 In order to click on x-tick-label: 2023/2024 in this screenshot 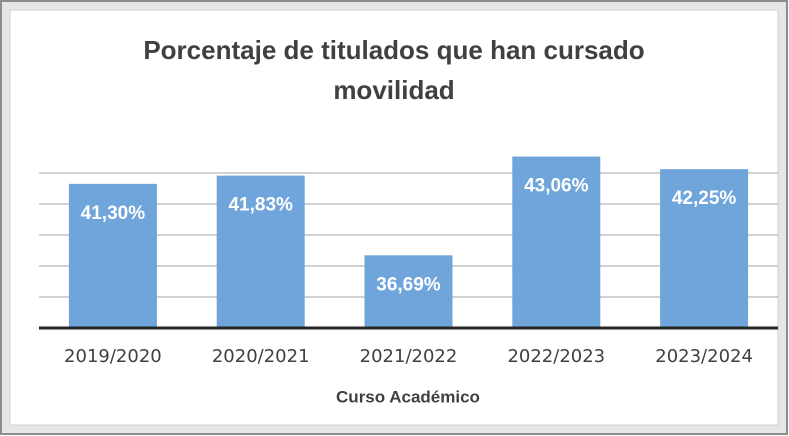, I will do `click(704, 356)`.